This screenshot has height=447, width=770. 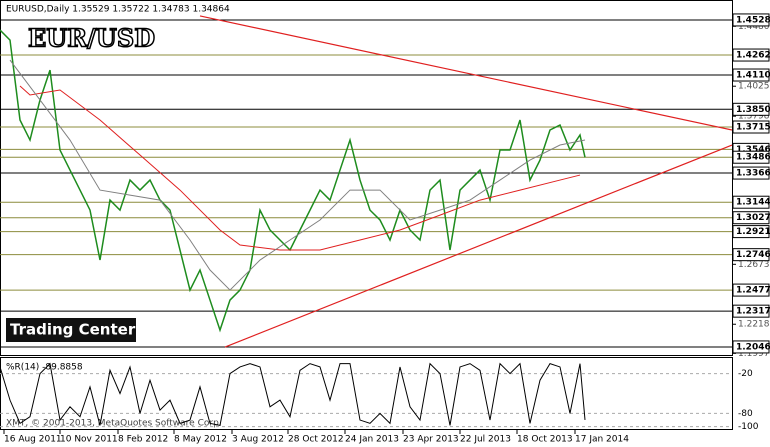 I want to click on x-tick-label: 23 Apr 2013, so click(x=431, y=440).